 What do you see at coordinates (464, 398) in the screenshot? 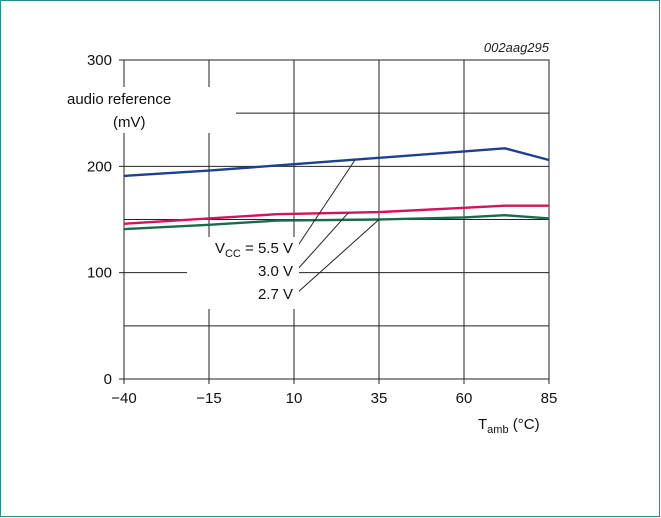
I see `x-tick-label: 60` at bounding box center [464, 398].